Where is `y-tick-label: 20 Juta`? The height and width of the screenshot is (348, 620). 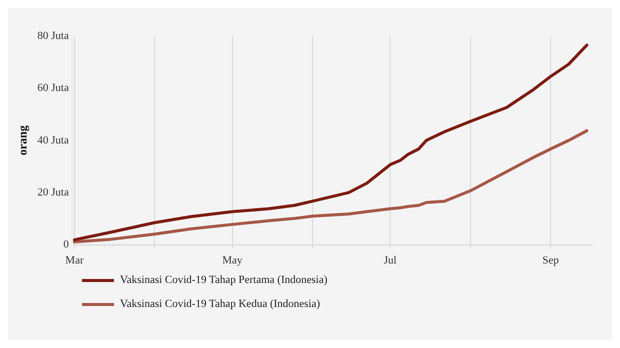
y-tick-label: 20 Juta is located at coordinates (53, 192).